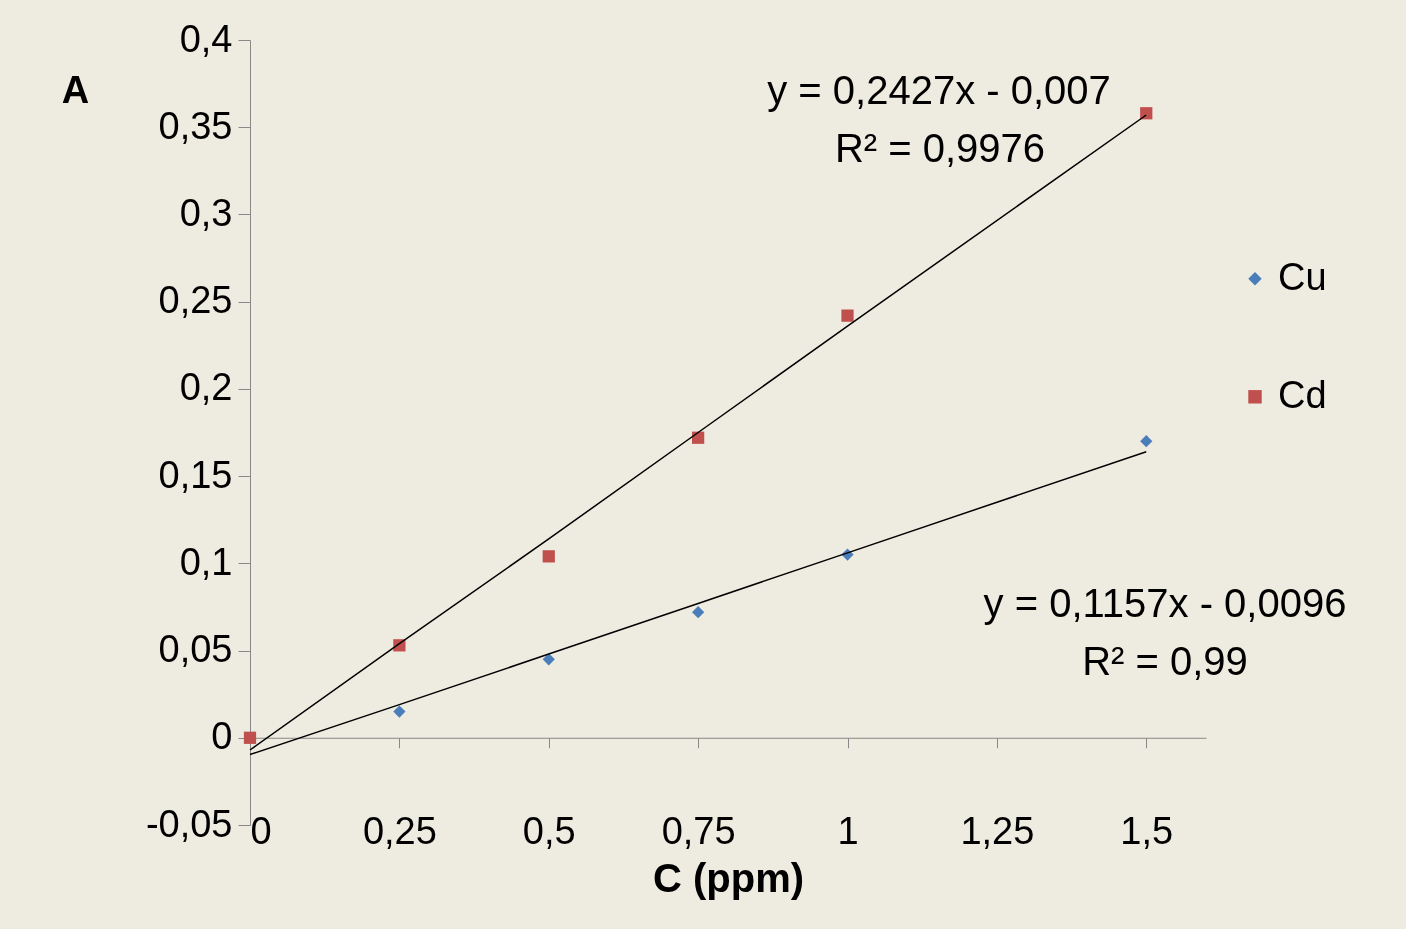 This screenshot has height=929, width=1406. I want to click on annotation: y = 0,2427x - 0,007, so click(939, 90).